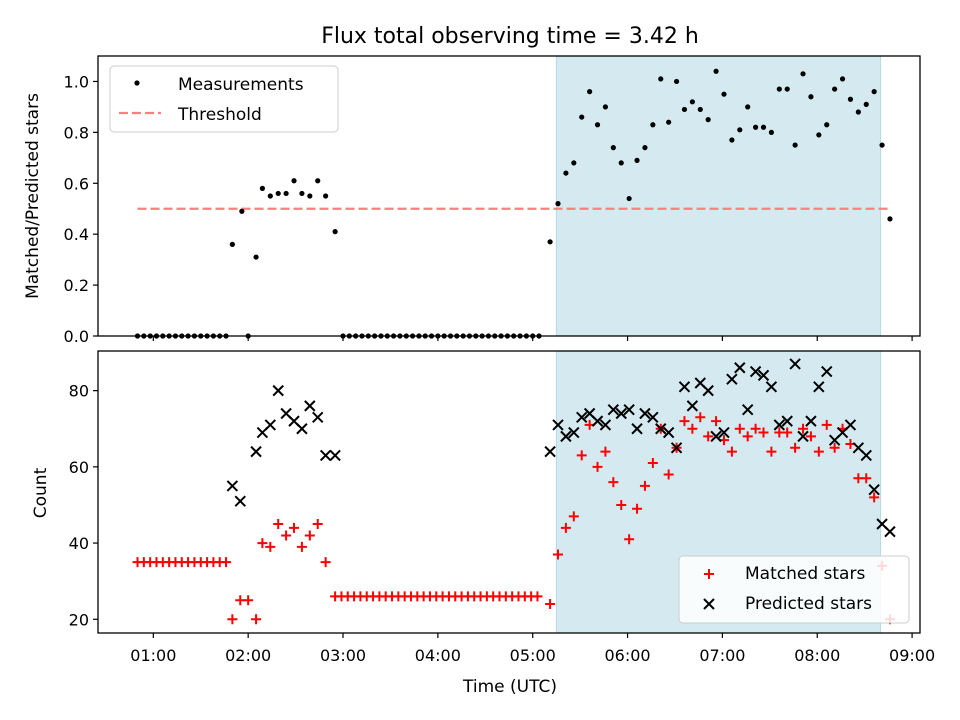 The height and width of the screenshot is (720, 960). What do you see at coordinates (718, 196) in the screenshot?
I see `top-highlight-span` at bounding box center [718, 196].